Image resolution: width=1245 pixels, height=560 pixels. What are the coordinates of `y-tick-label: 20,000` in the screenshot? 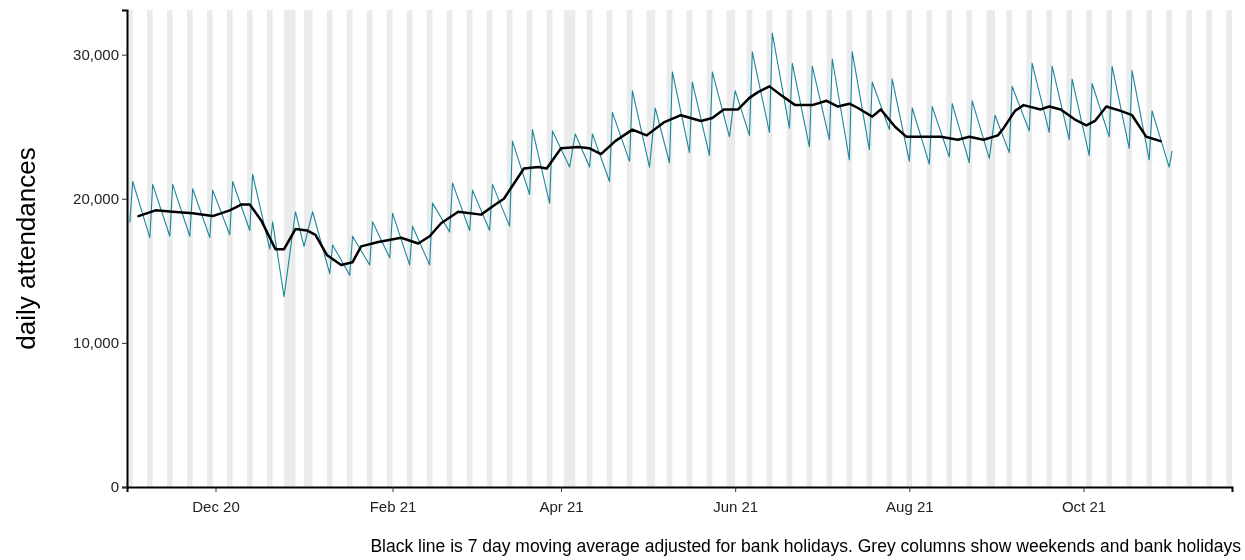 It's located at (96, 199).